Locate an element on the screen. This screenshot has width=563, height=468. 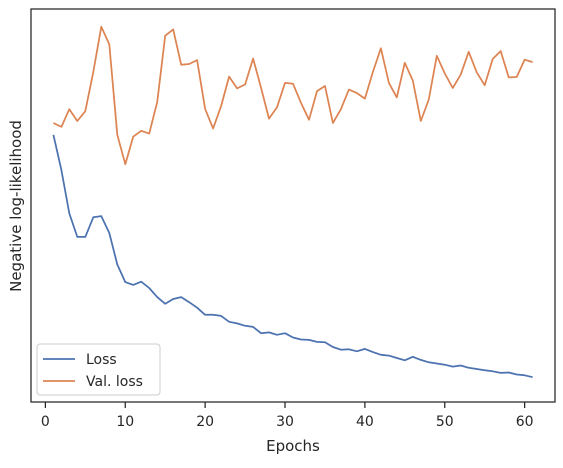
x-axis-ticks: 0 10 20 30 40 50 60 is located at coordinates (287, 416).